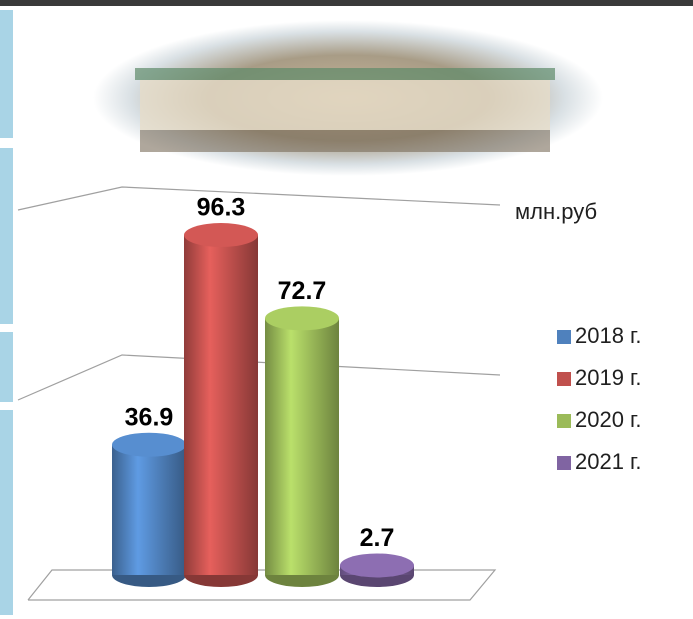  I want to click on data-label: 96.3, so click(221, 208).